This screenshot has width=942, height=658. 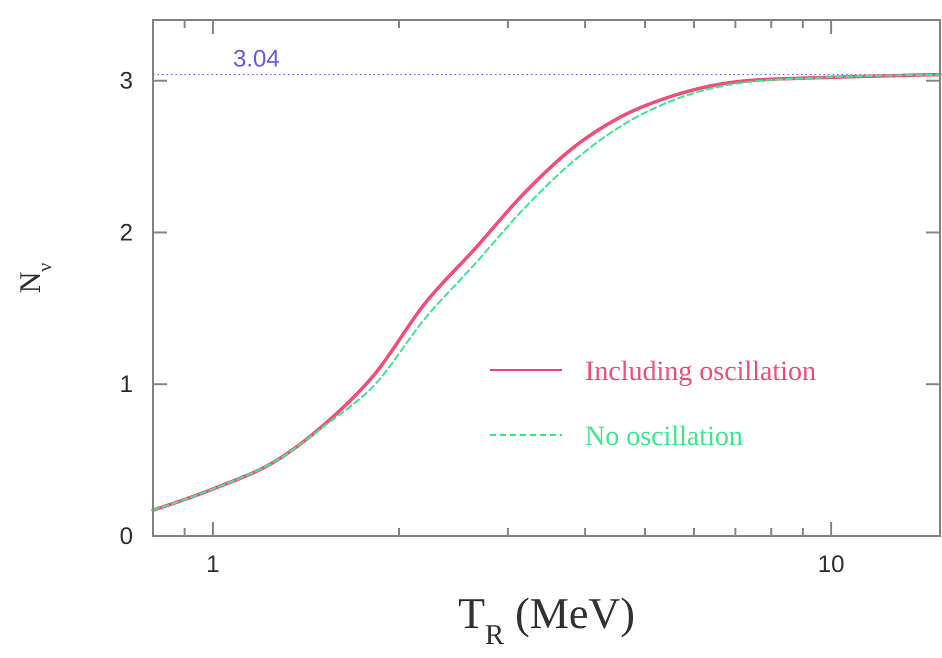 What do you see at coordinates (126, 232) in the screenshot?
I see `y-tick-label: 2` at bounding box center [126, 232].